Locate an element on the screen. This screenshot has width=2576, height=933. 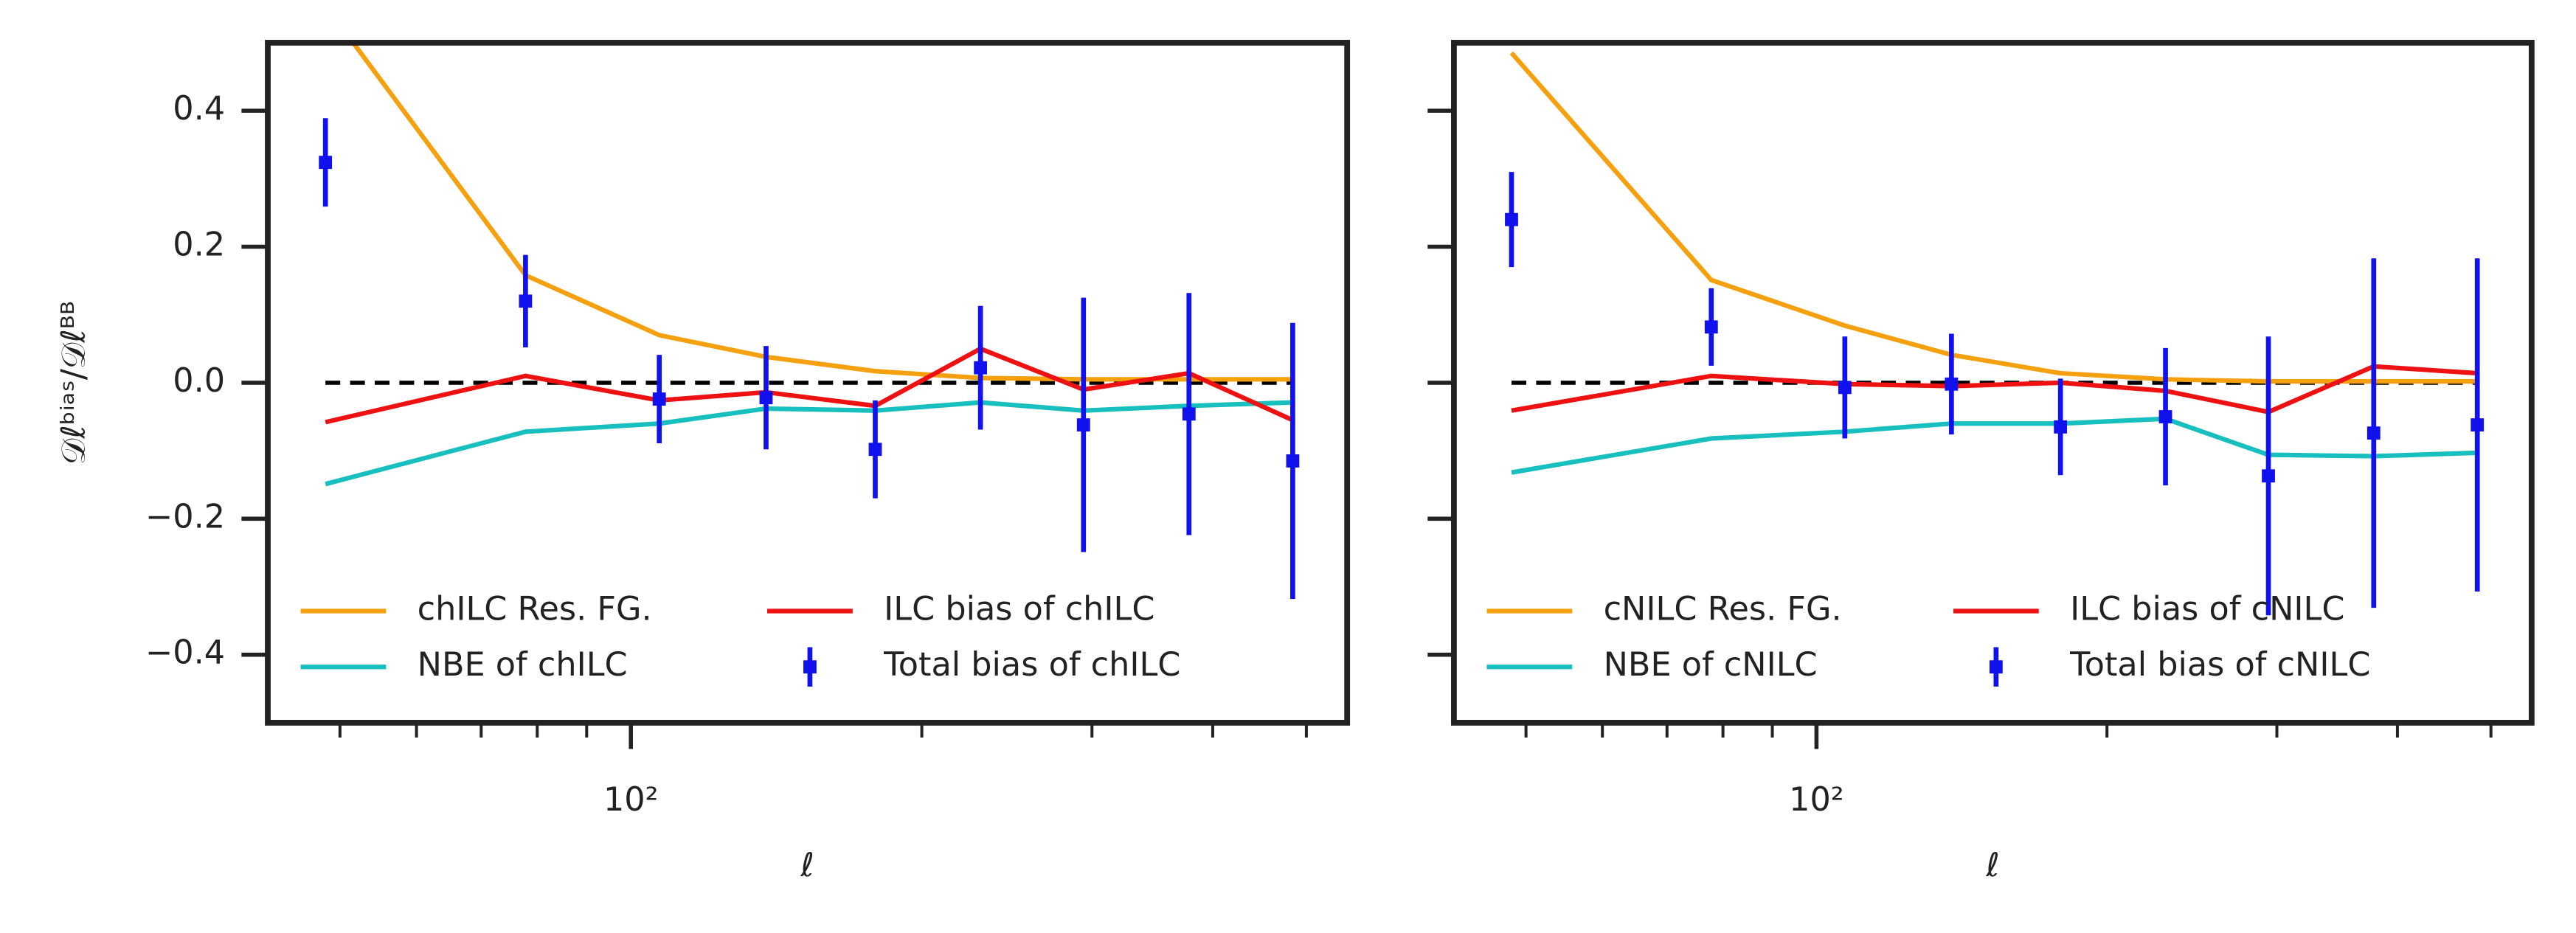
legend-label: ILC bias of cNILC is located at coordinates (2207, 608).